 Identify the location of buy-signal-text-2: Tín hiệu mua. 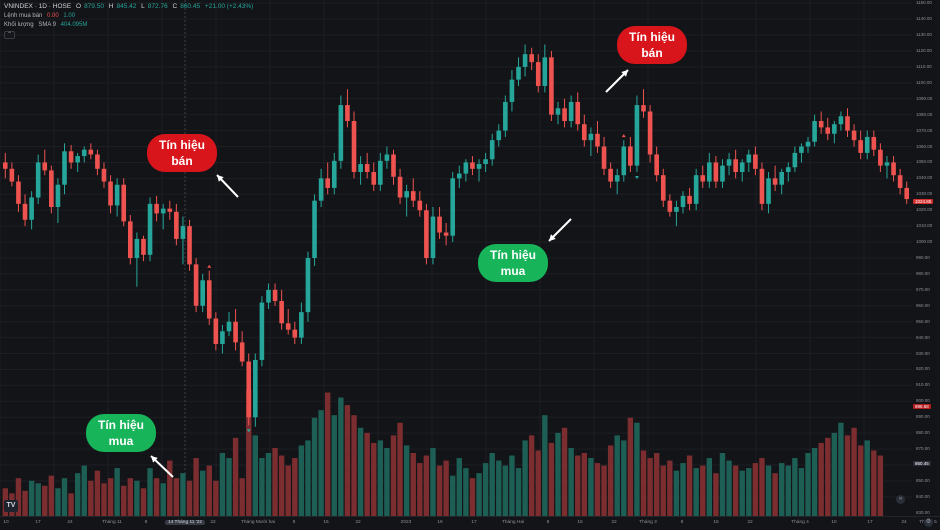
(121, 433).